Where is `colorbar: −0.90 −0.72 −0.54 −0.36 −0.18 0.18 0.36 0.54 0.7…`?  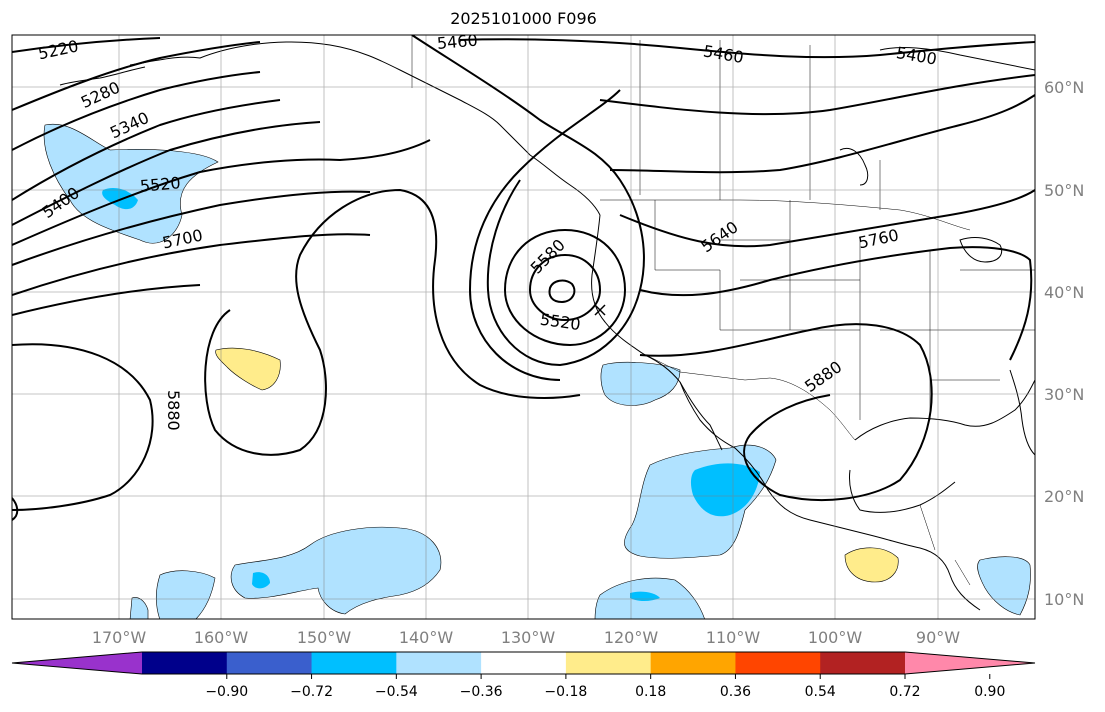
colorbar: −0.90 −0.72 −0.54 −0.36 −0.18 0.18 0.36 0.54 0.7… is located at coordinates (523, 675).